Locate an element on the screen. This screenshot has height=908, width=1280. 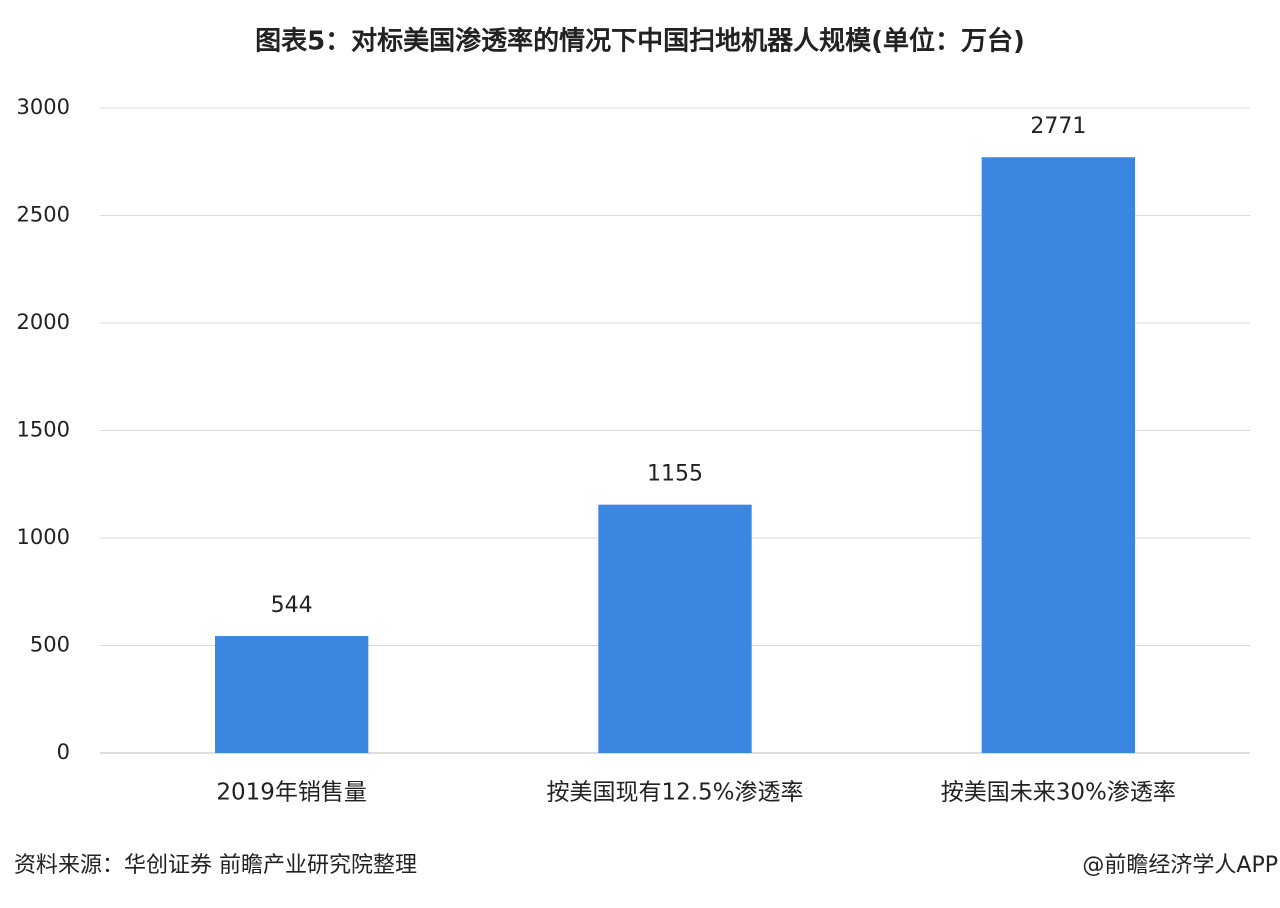
x-tick-label: 按美国未来30%渗透率 is located at coordinates (1058, 793).